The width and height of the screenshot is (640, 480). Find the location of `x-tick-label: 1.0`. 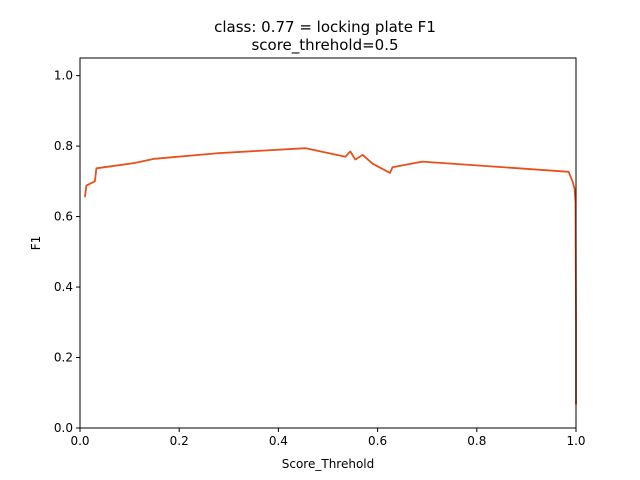

x-tick-label: 1.0 is located at coordinates (575, 441).